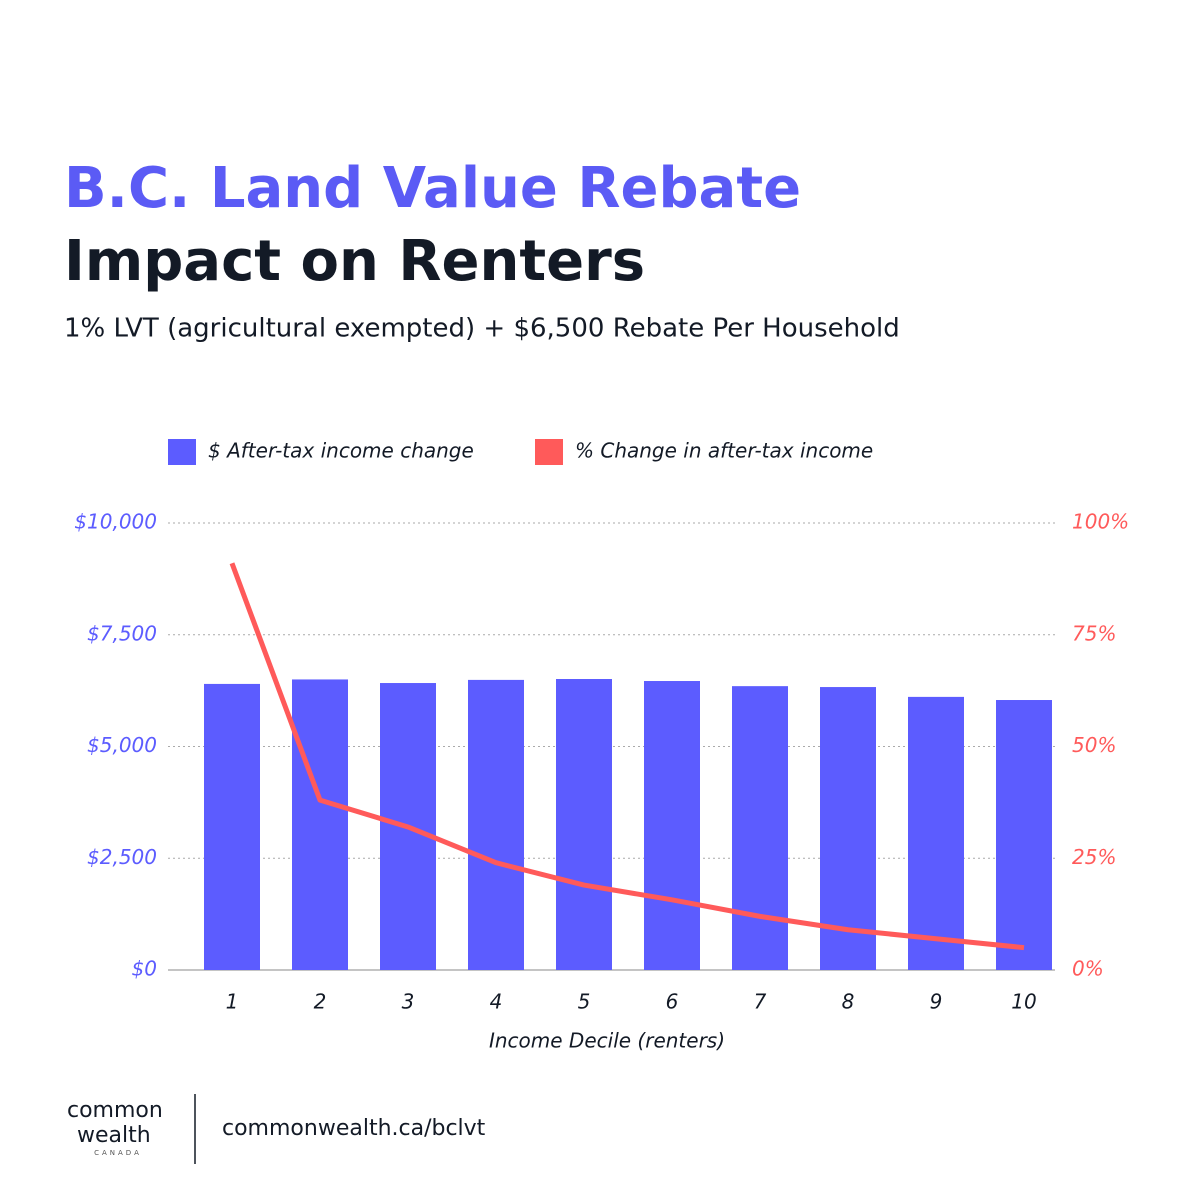 This screenshot has height=1200, width=1200. What do you see at coordinates (848, 1002) in the screenshot?
I see `x-tick-label: 8` at bounding box center [848, 1002].